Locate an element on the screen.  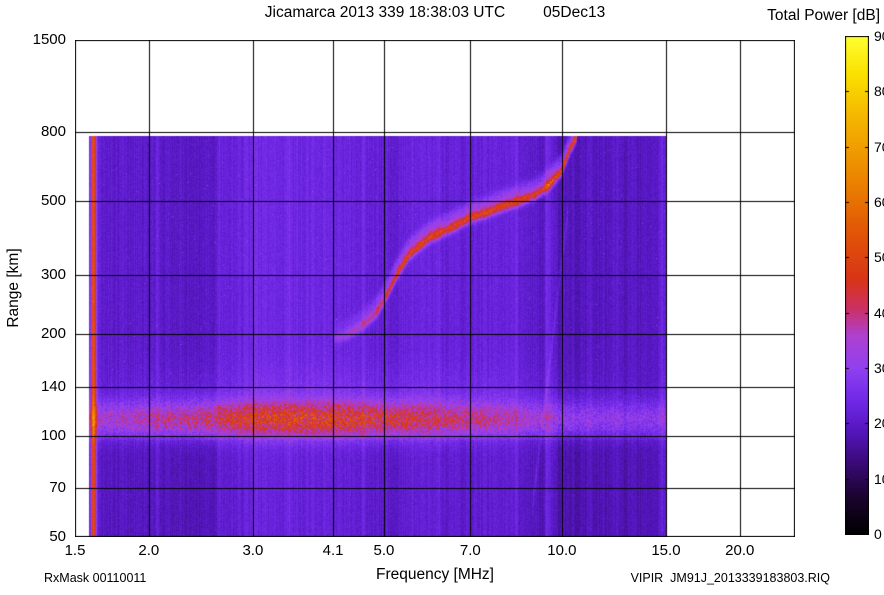
colorbar is located at coordinates (857, 285).